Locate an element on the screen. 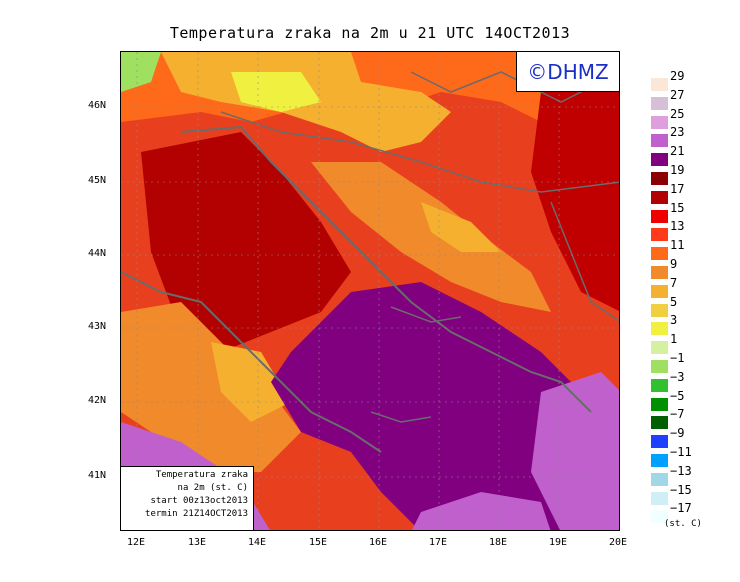 This screenshot has width=740, height=582. hungary-border is located at coordinates (506, 87).